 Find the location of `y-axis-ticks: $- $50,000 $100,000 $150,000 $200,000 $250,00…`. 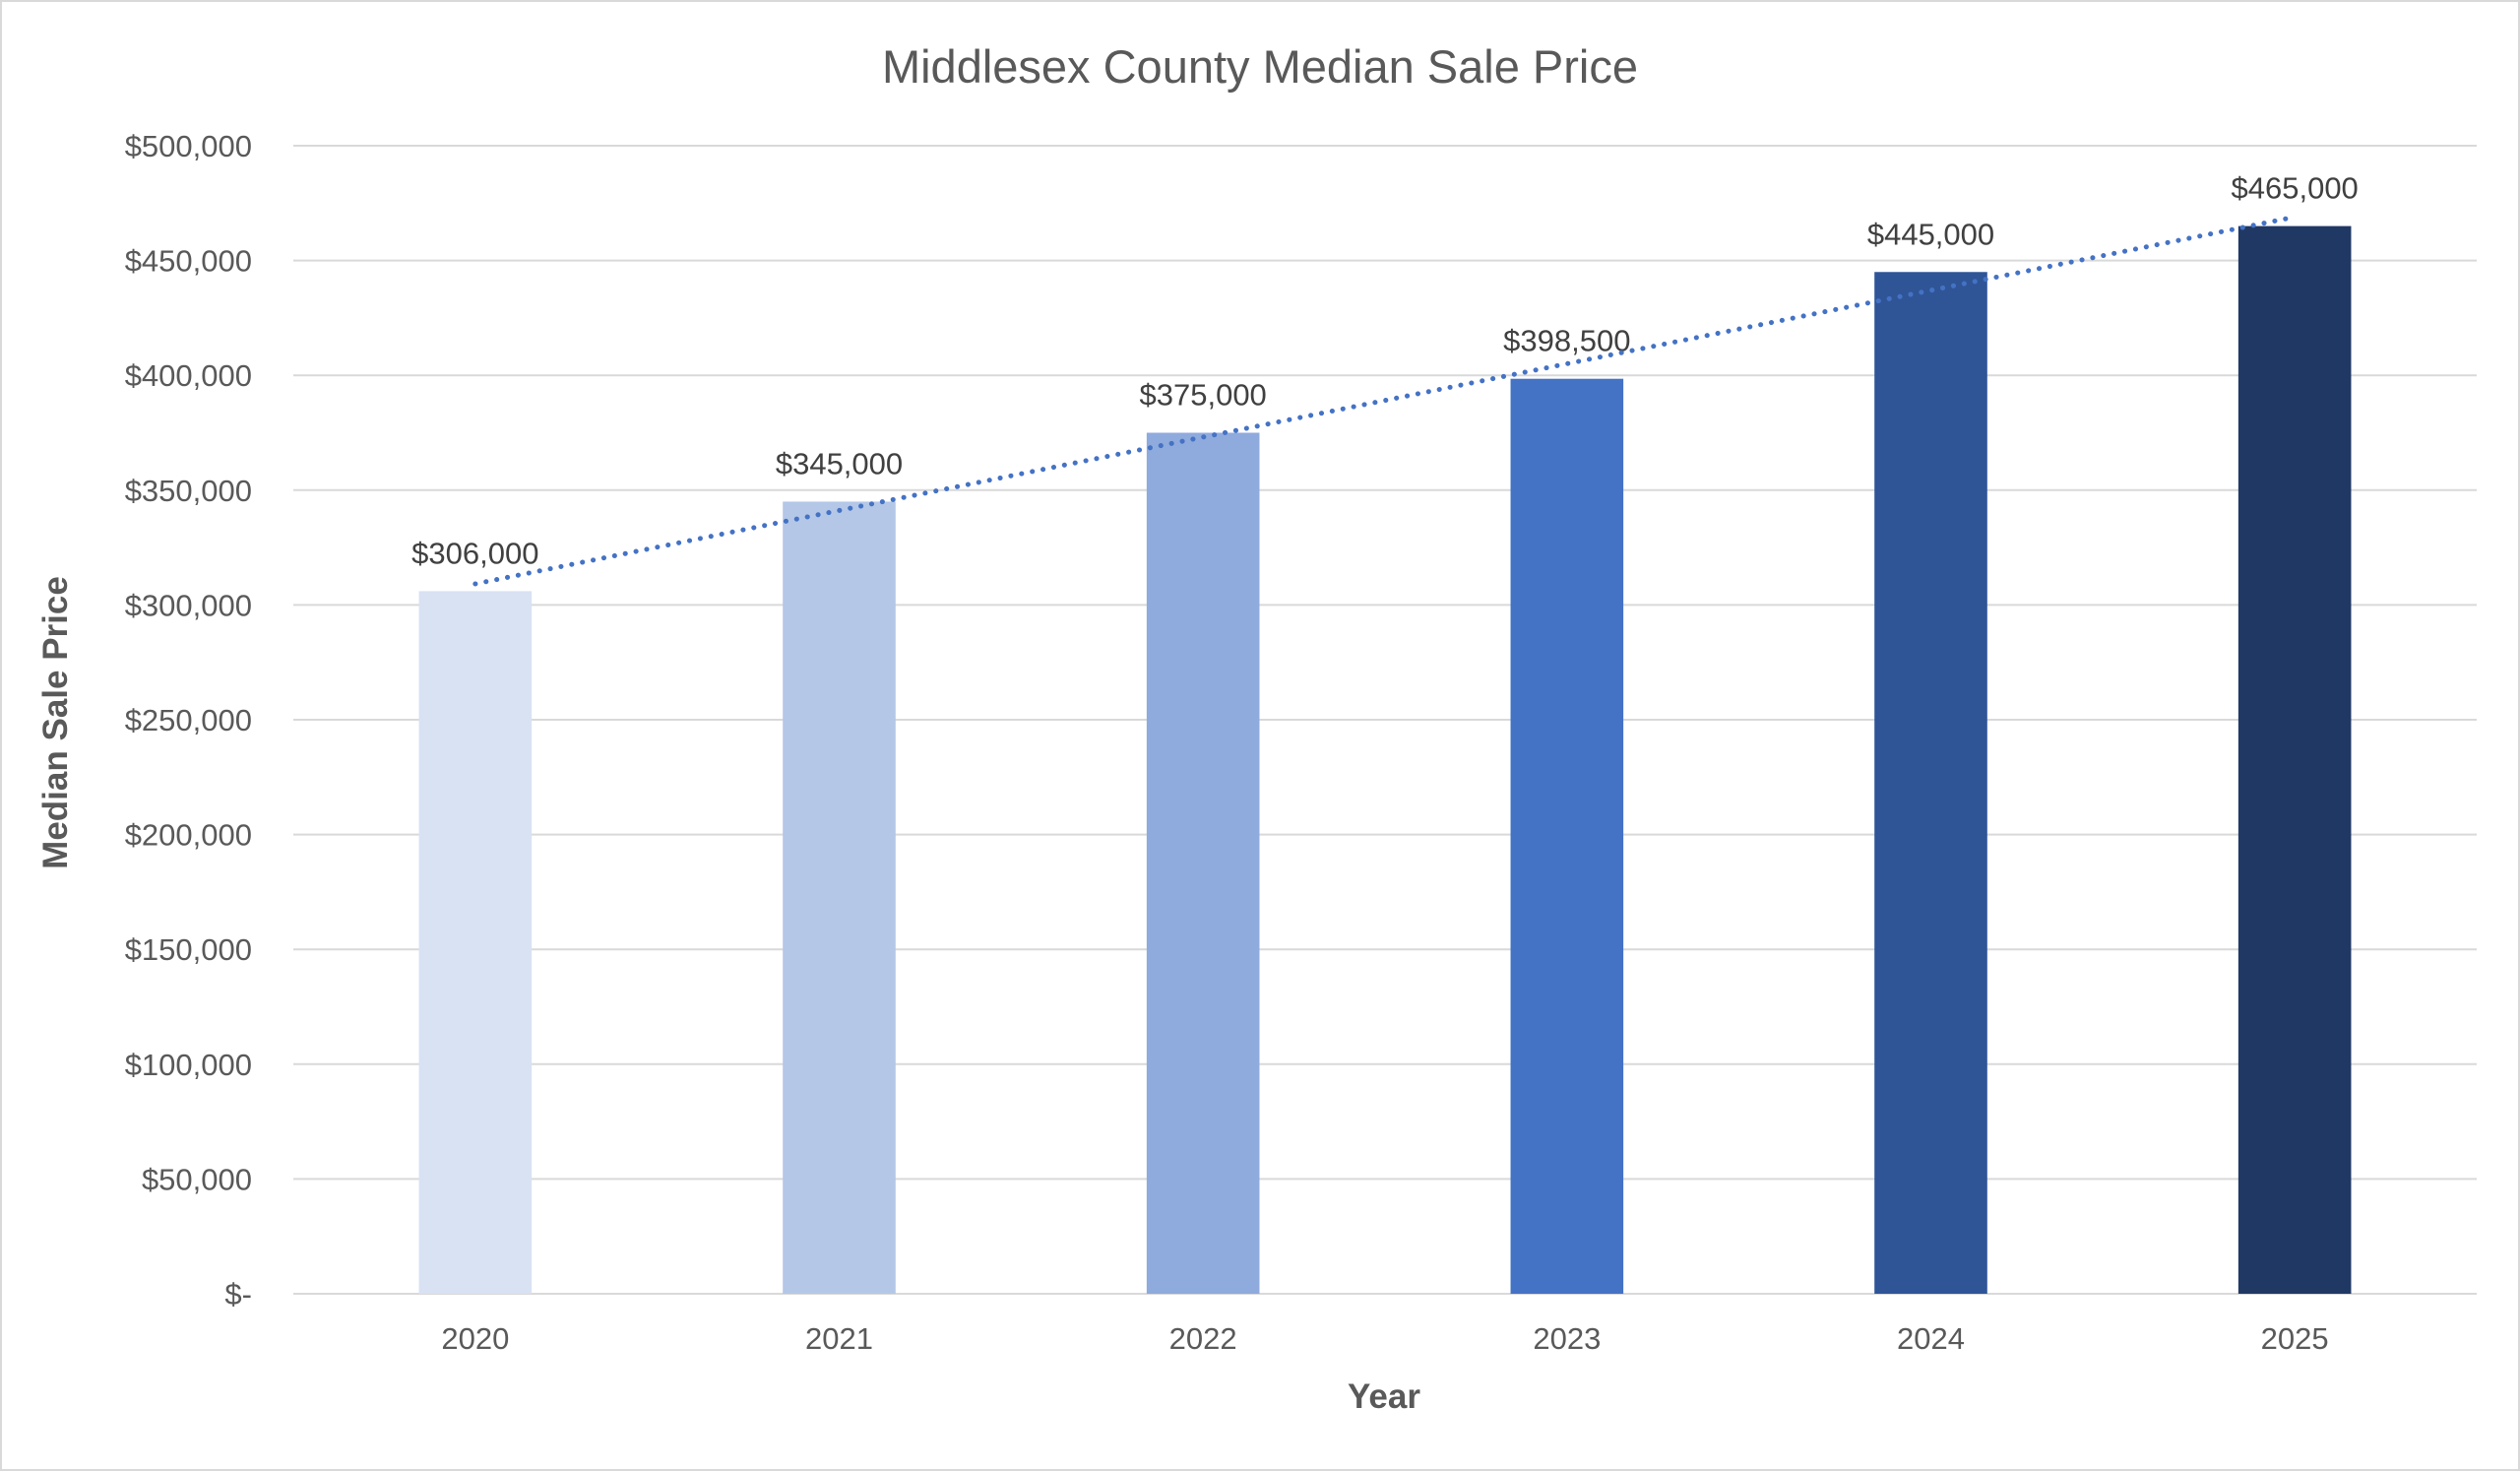

y-axis-ticks: $- $50,000 $100,000 $150,000 $200,000 $250,00… is located at coordinates (188, 720).